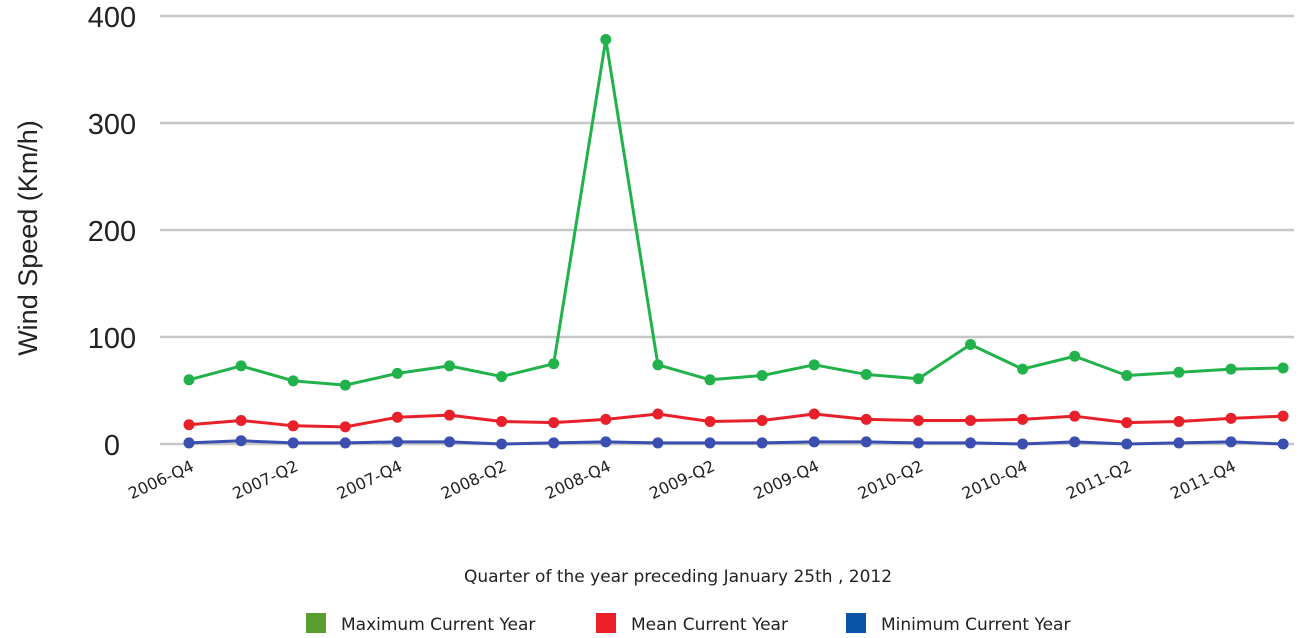 Image resolution: width=1298 pixels, height=638 pixels. Describe the element at coordinates (786, 479) in the screenshot. I see `x-tick-label: 2009-Q4` at that location.